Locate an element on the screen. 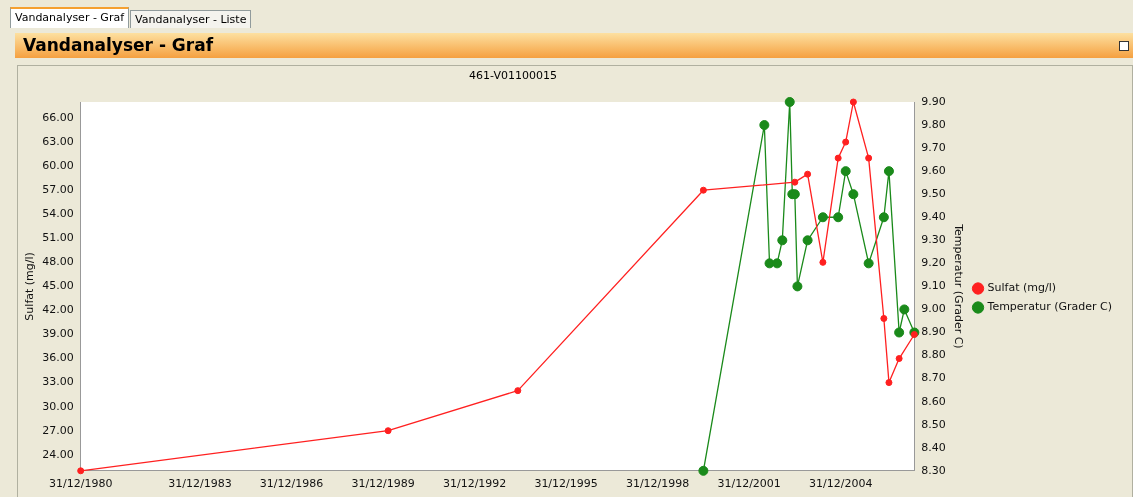 Image resolution: width=1133 pixels, height=497 pixels. y-tick-label: 27.00 is located at coordinates (58, 430).